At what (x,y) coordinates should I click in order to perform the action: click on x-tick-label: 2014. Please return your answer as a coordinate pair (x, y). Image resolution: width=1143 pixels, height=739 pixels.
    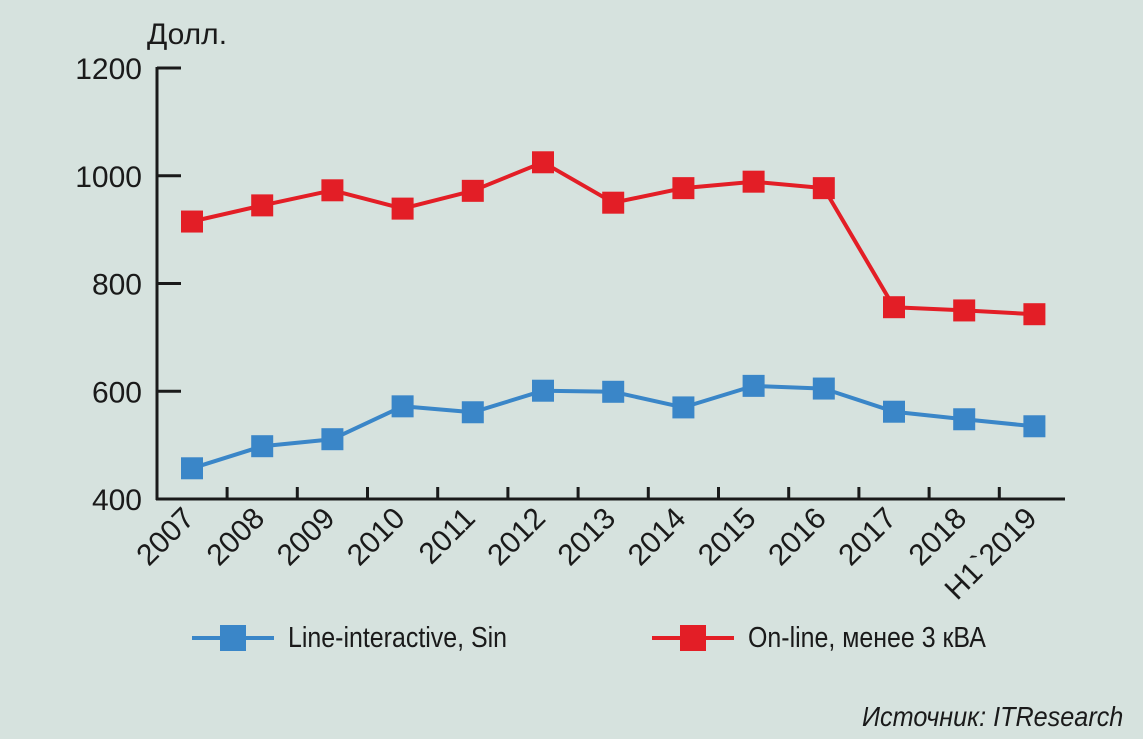
    Looking at the image, I should click on (657, 537).